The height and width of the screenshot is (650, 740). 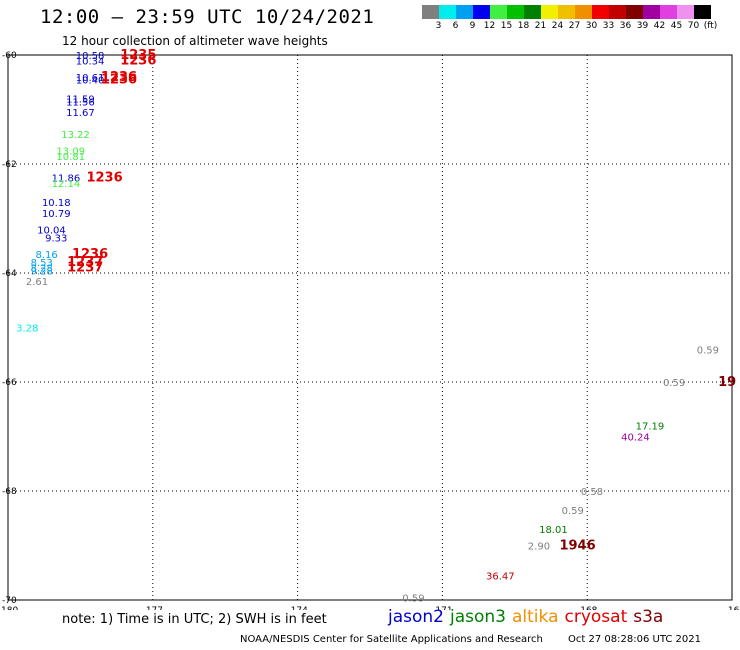 What do you see at coordinates (9, 383) in the screenshot?
I see `y-tick-label: -66` at bounding box center [9, 383].